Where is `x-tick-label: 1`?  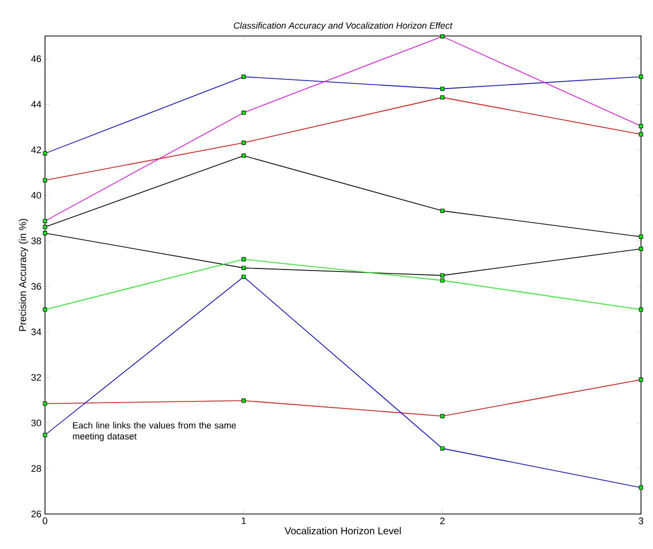 x-tick-label: 1 is located at coordinates (244, 521).